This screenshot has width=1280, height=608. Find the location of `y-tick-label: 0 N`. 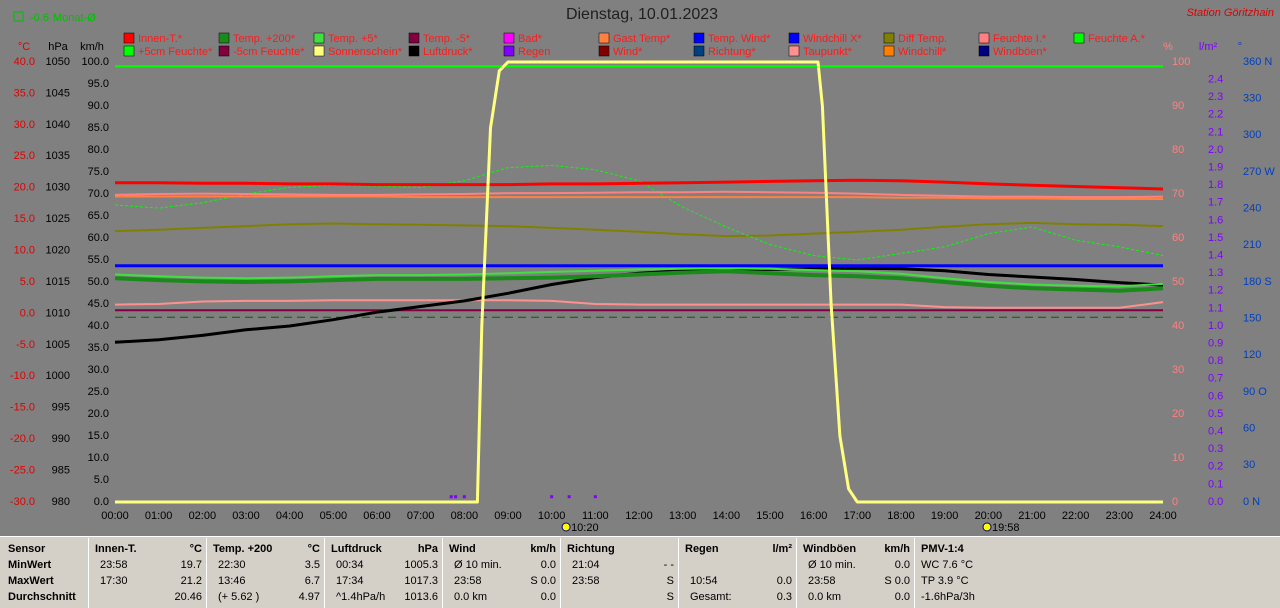

y-tick-label: 0 N is located at coordinates (1251, 502).